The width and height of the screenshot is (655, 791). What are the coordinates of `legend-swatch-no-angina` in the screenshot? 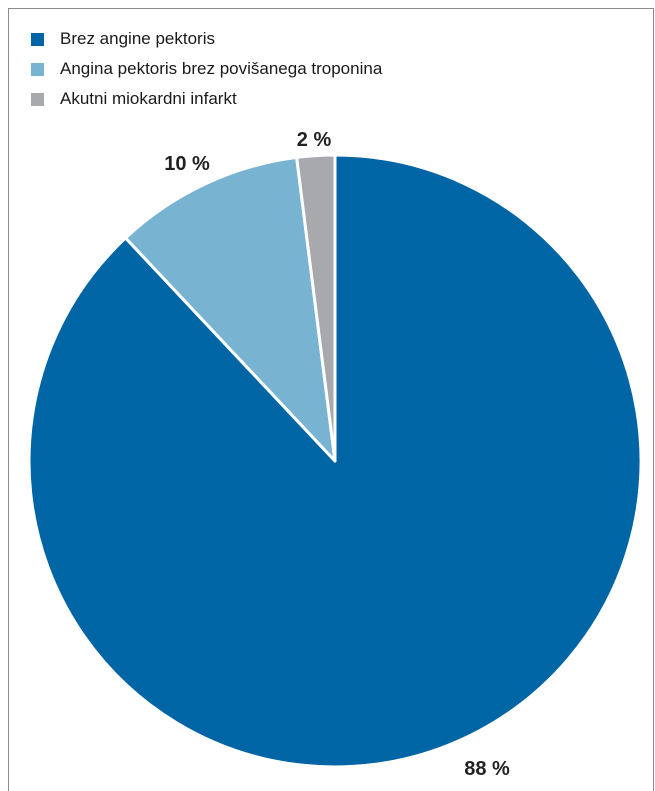 It's located at (37, 39).